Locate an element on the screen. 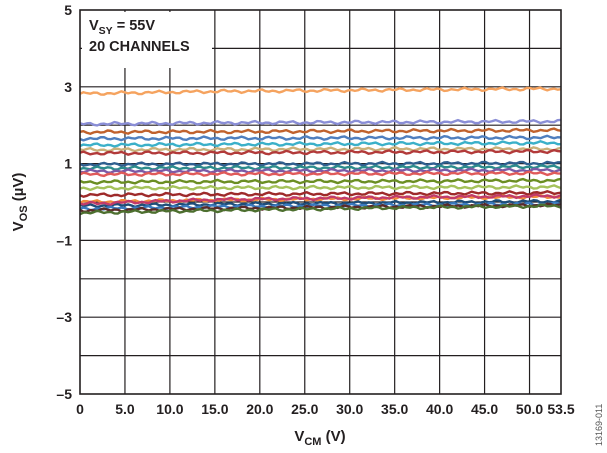  x-tick-label: 20.0 is located at coordinates (259, 409).